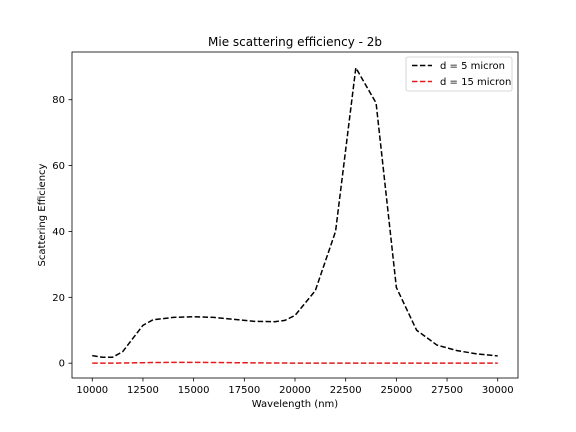 This screenshot has height=432, width=576. Describe the element at coordinates (396, 390) in the screenshot. I see `x-tick-label: 25000` at that location.